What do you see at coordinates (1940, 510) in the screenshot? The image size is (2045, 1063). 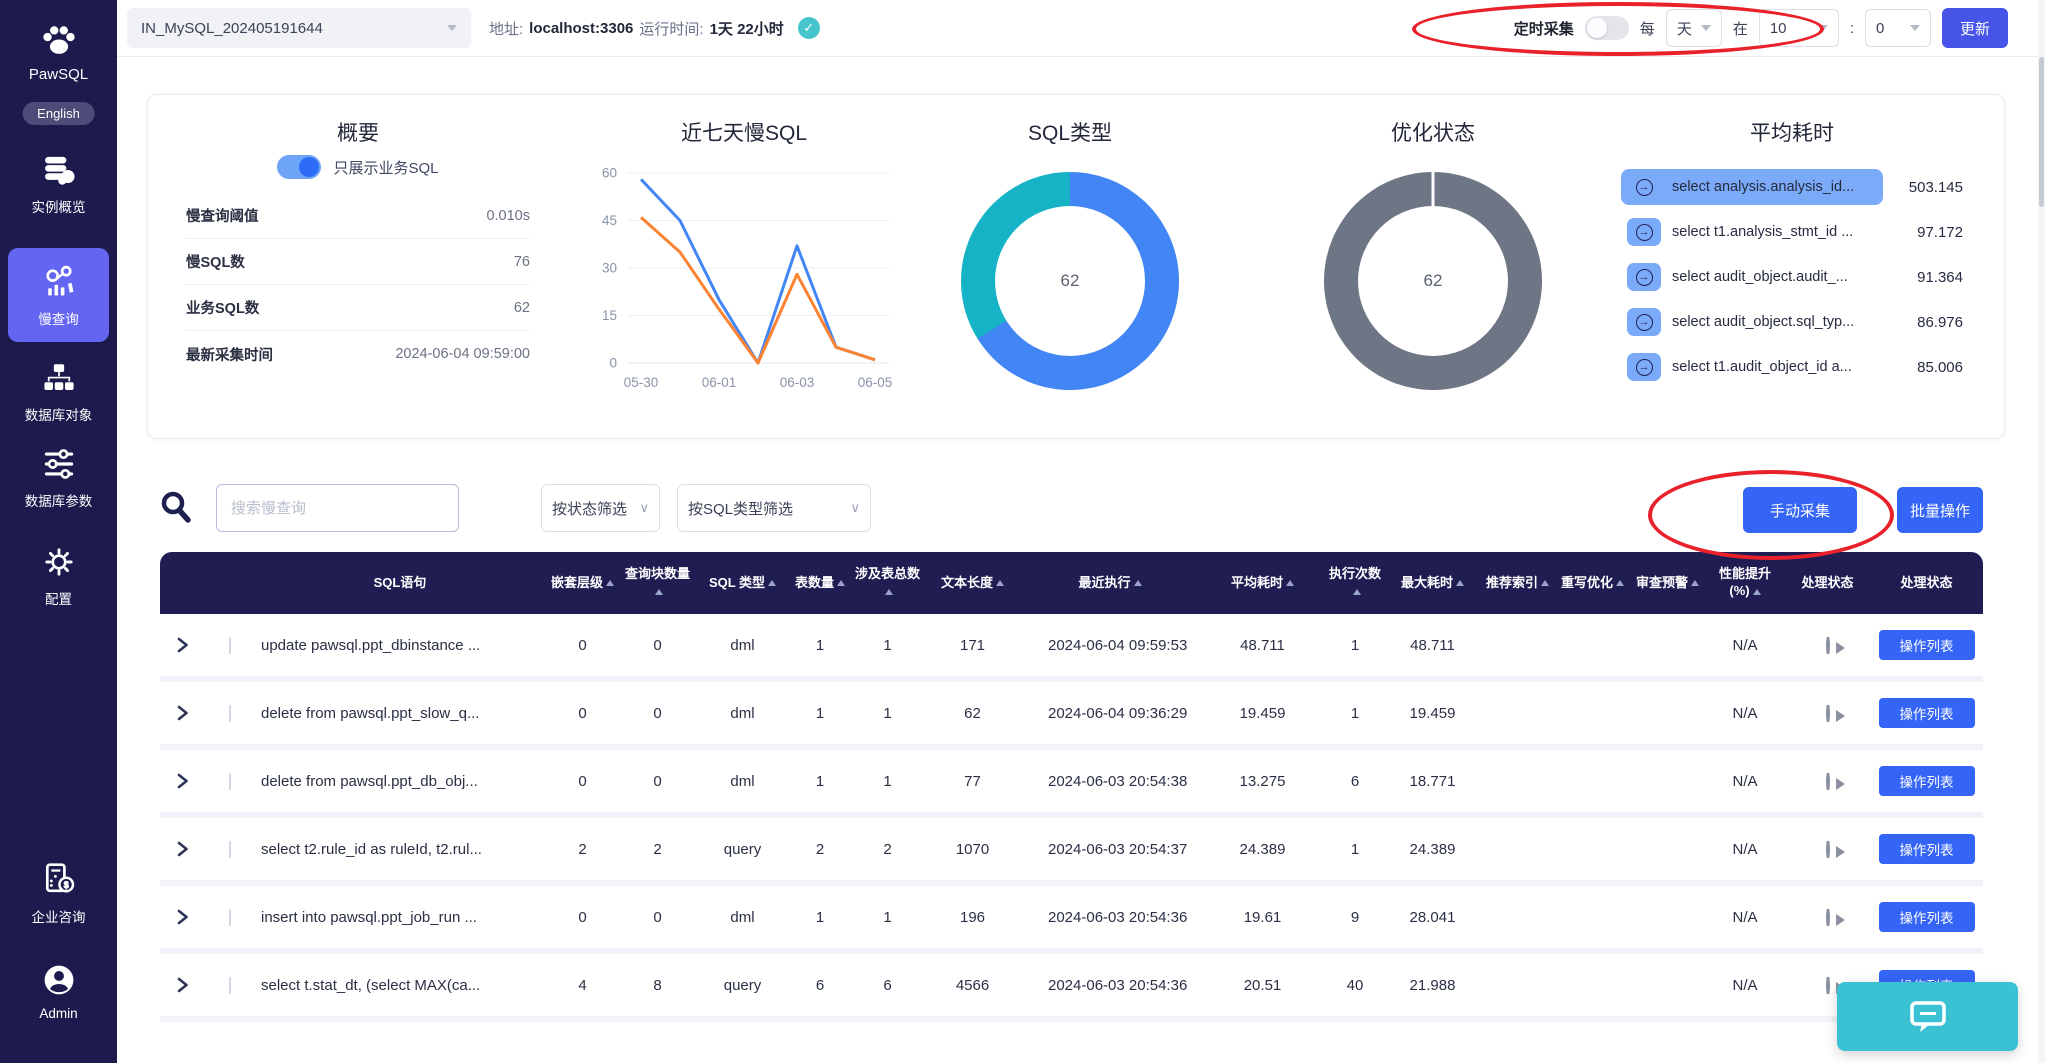 I see `batch-actions-button: 批量操作` at bounding box center [1940, 510].